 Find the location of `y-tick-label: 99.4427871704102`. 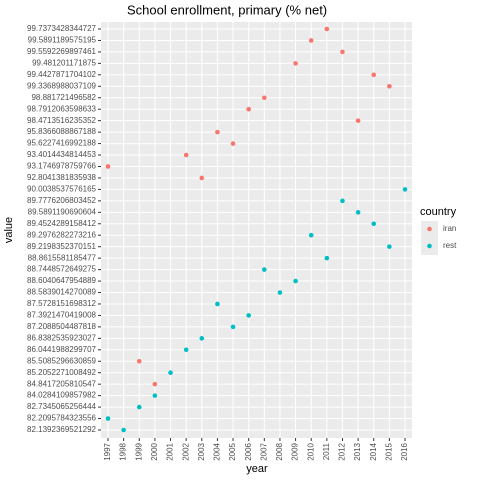

y-tick-label: 99.4427871704102 is located at coordinates (62, 74).